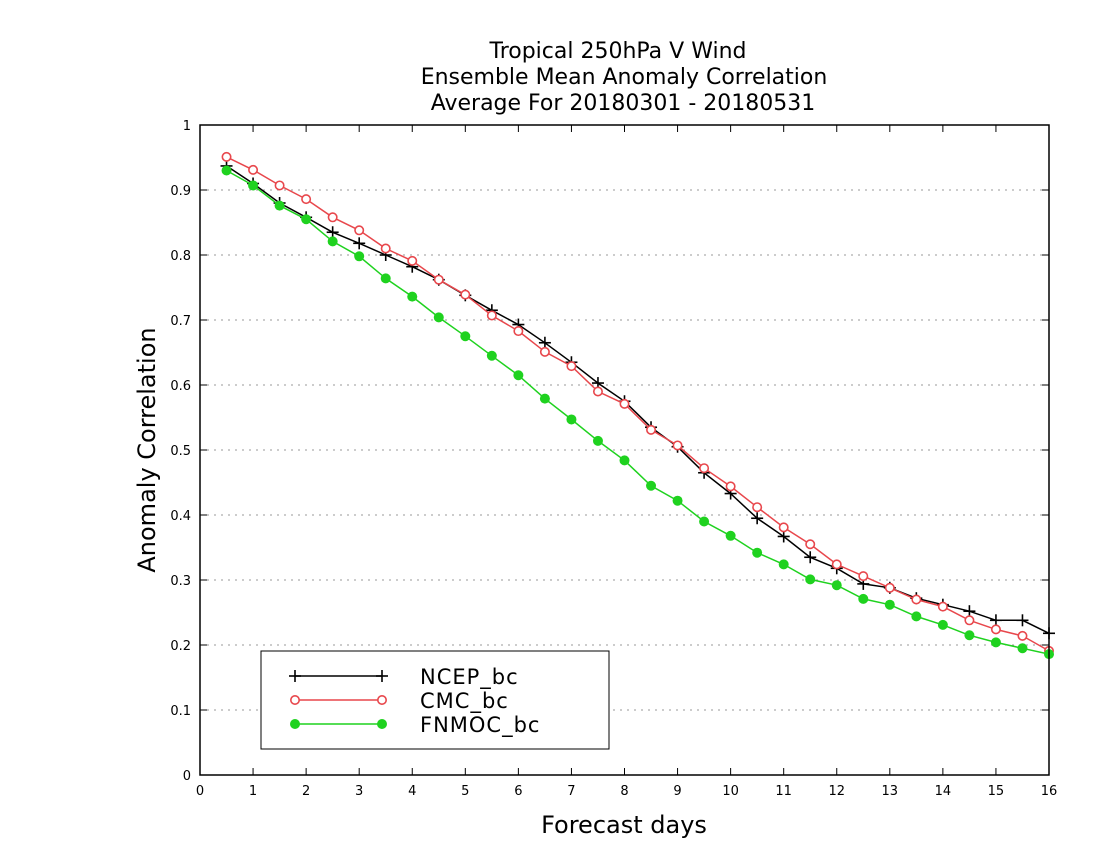 This screenshot has height=850, width=1100. I want to click on y-tick-label: 0.6, so click(180, 386).